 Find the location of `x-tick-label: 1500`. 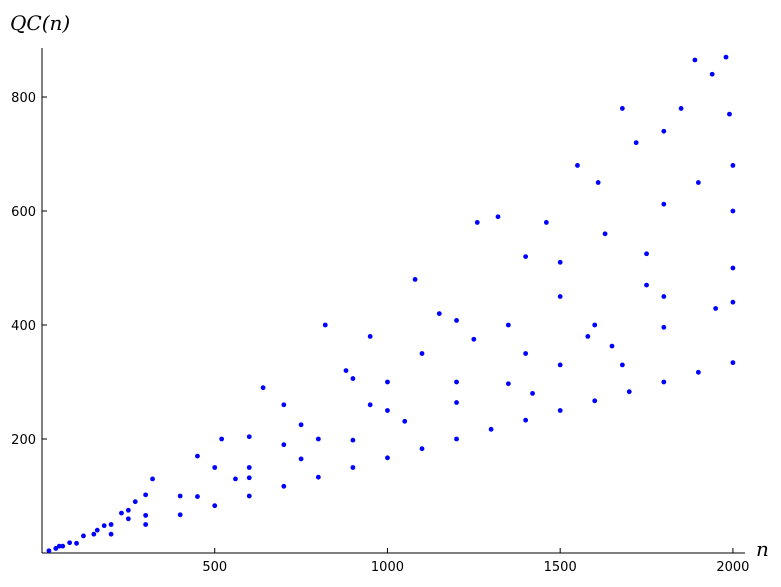

x-tick-label: 1500 is located at coordinates (560, 567).